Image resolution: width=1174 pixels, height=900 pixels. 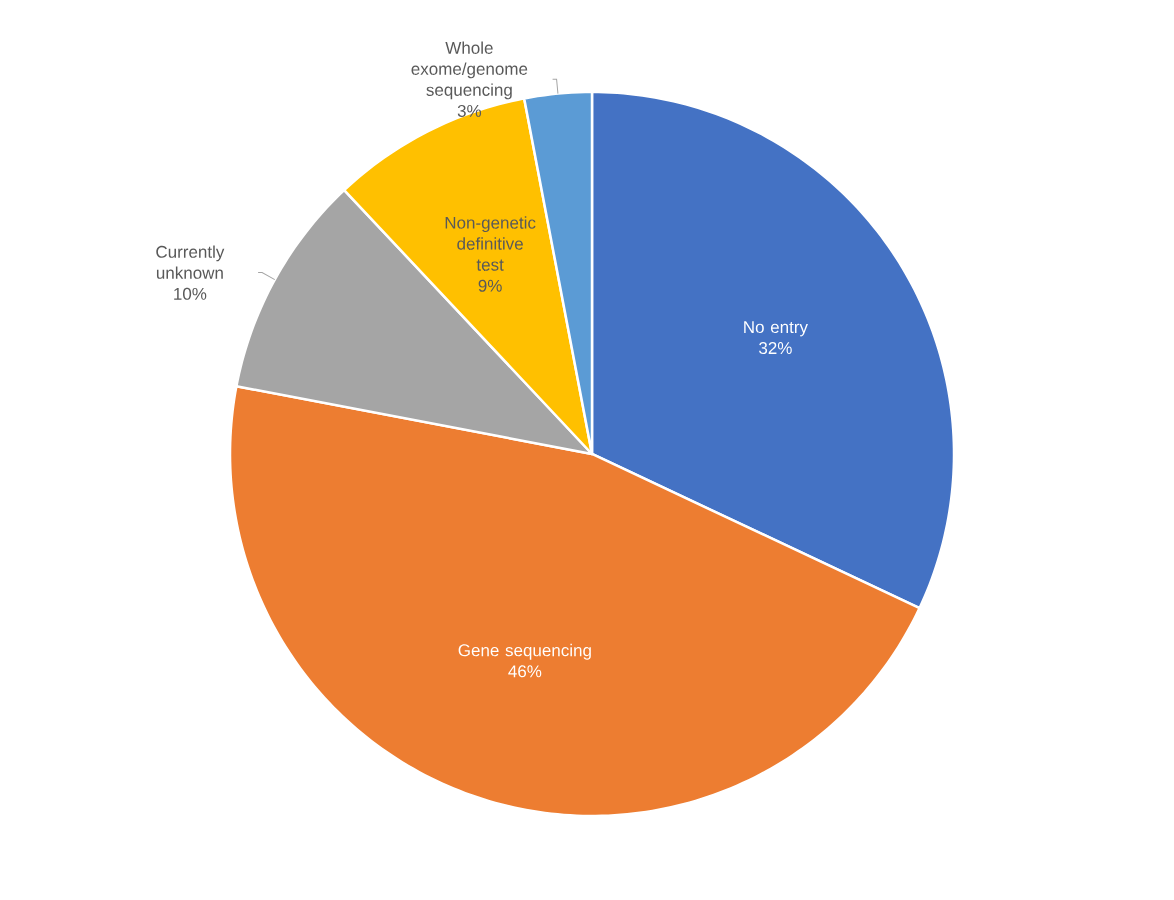 What do you see at coordinates (525, 671) in the screenshot?
I see `data-label: 46%` at bounding box center [525, 671].